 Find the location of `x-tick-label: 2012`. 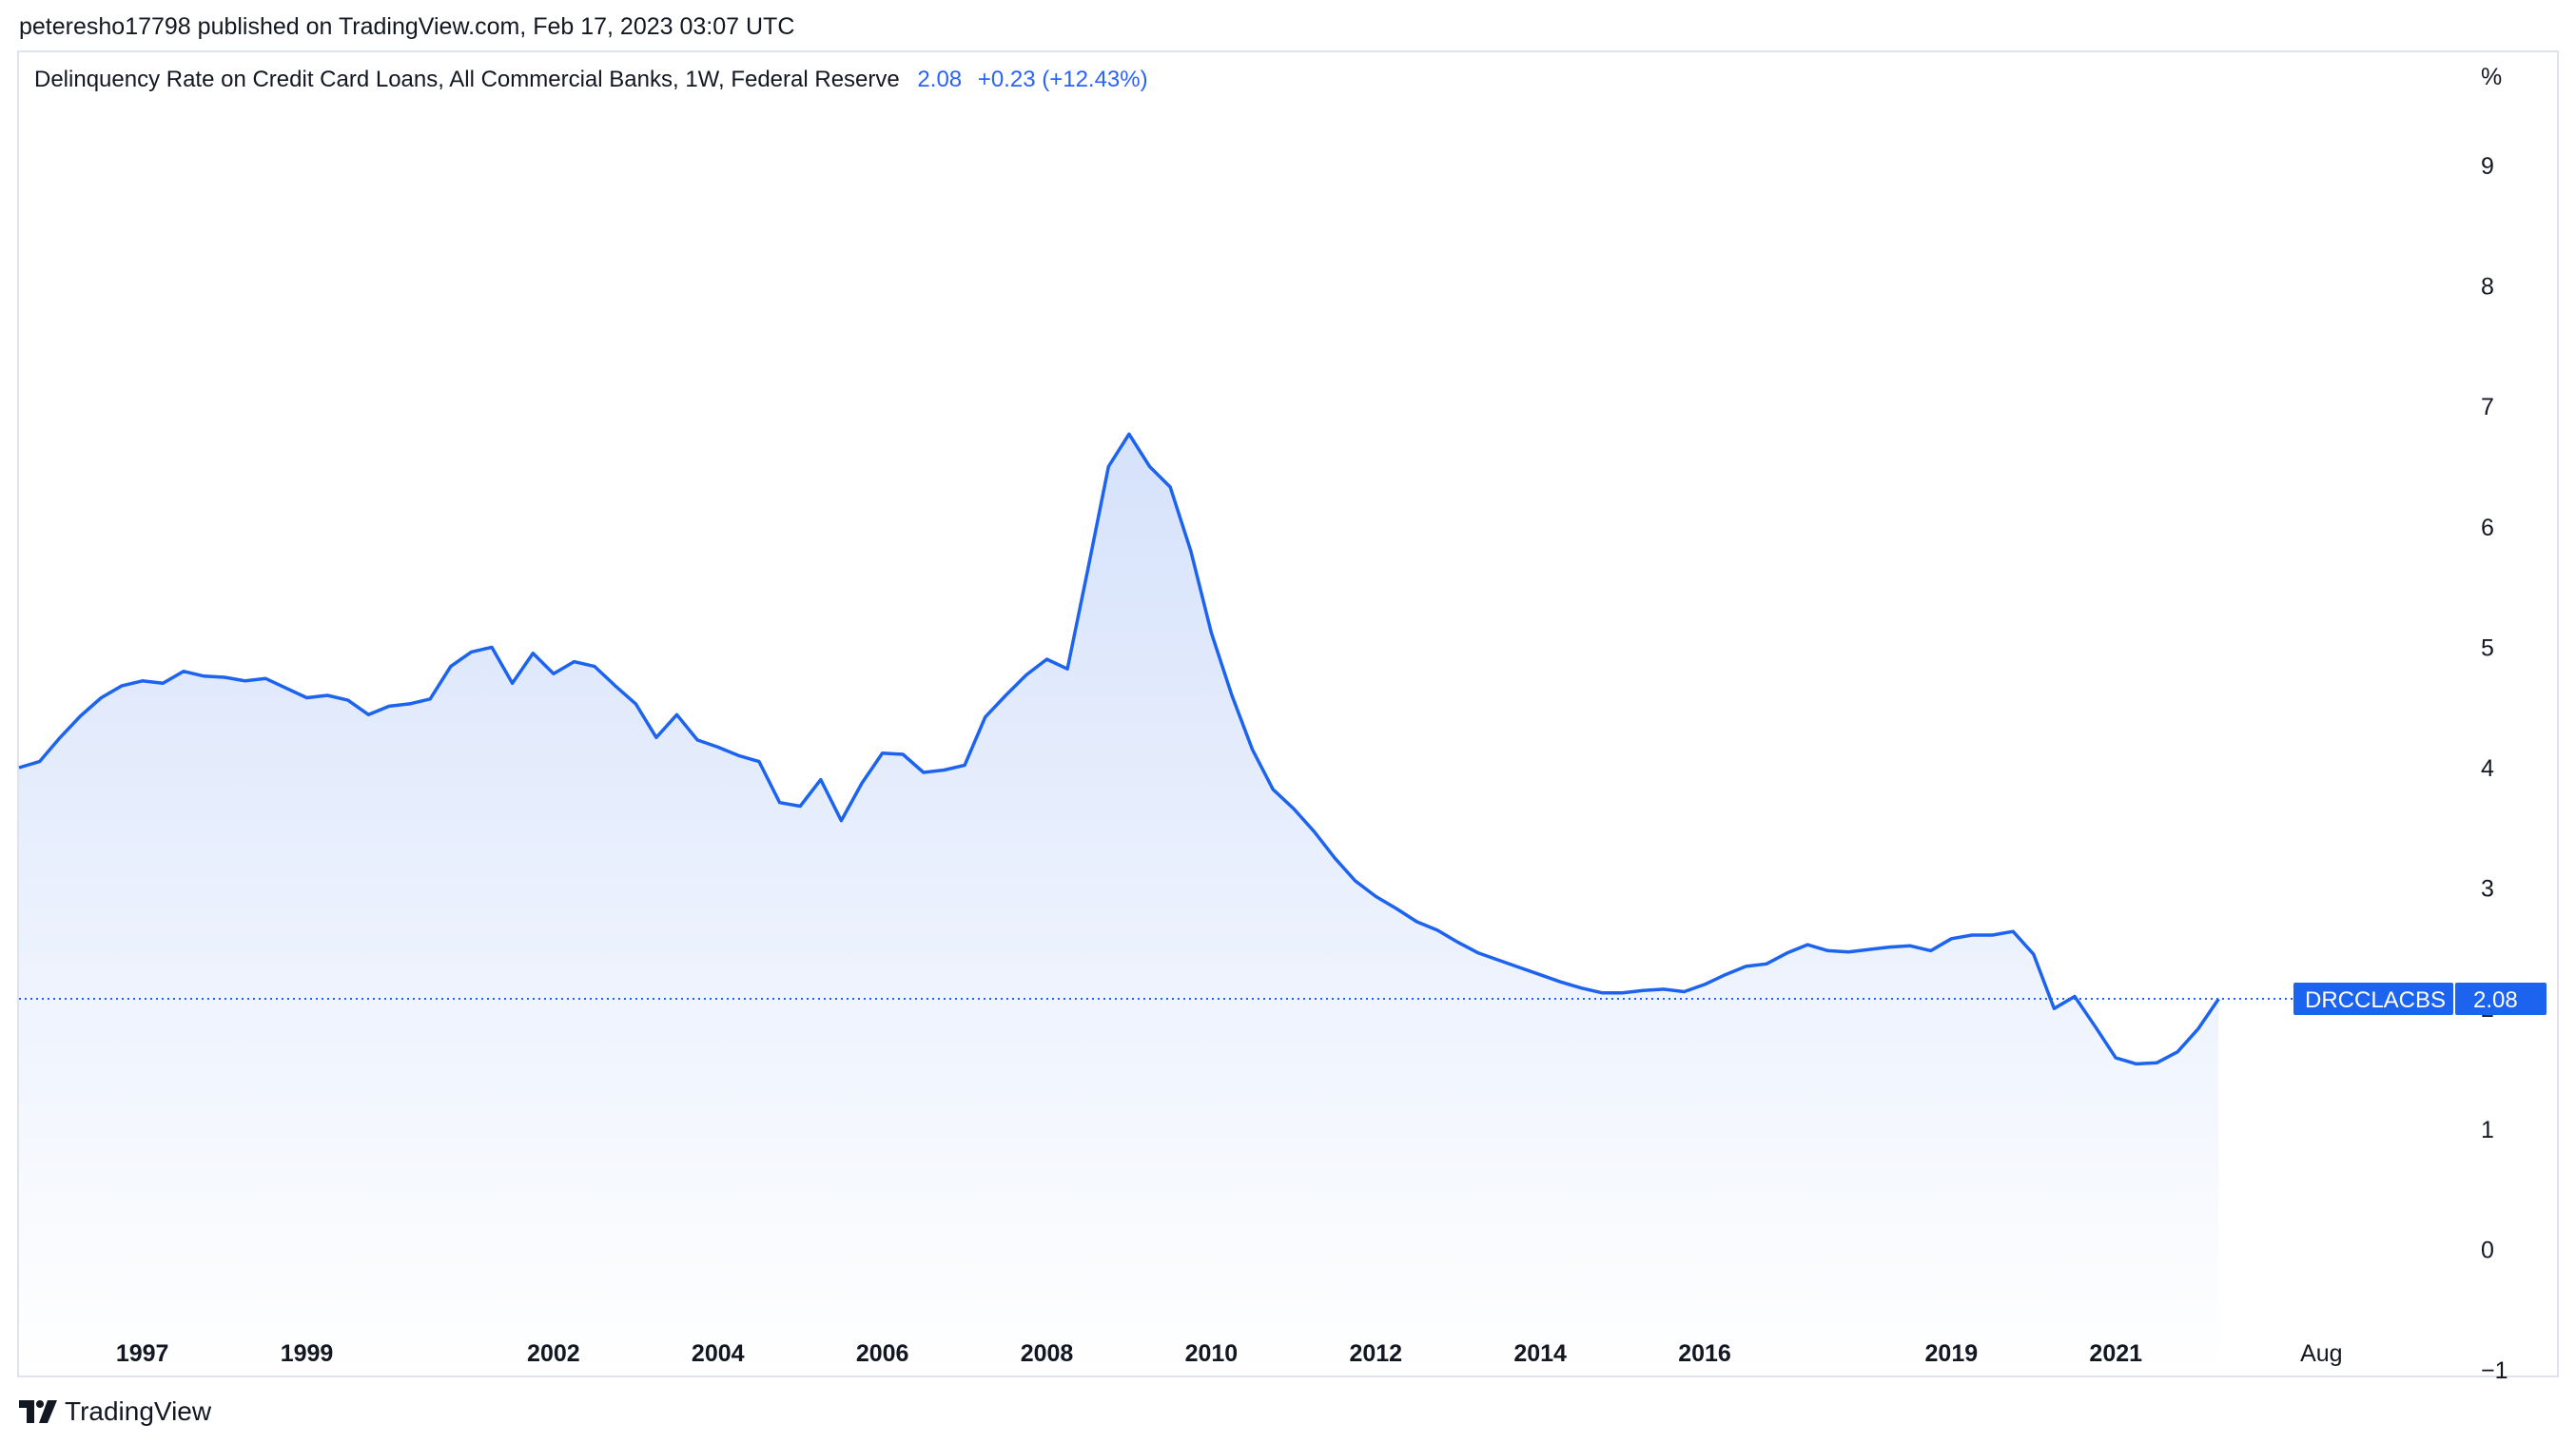

x-tick-label: 2012 is located at coordinates (1376, 1353).